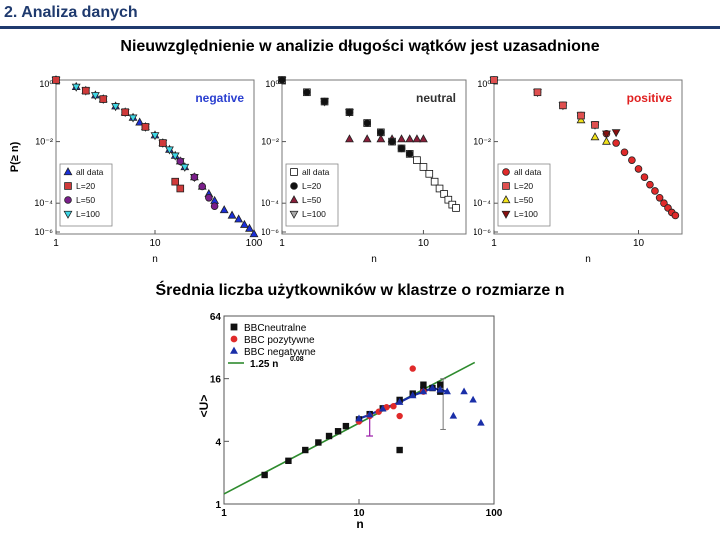 This screenshot has height=541, width=720. I want to click on title-rule, so click(360, 27).